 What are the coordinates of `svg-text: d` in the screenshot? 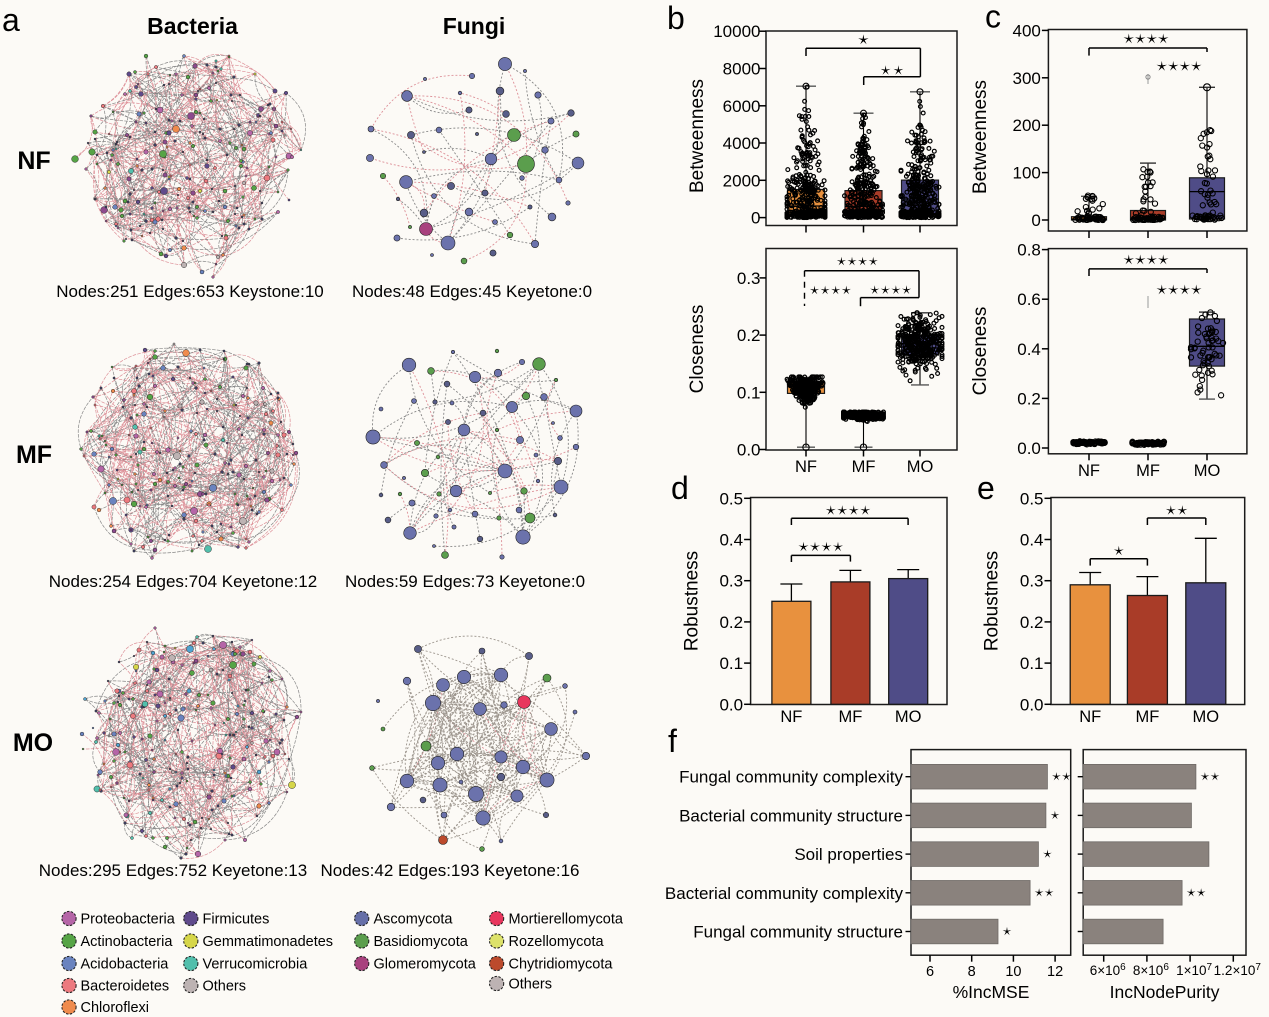 It's located at (680, 488).